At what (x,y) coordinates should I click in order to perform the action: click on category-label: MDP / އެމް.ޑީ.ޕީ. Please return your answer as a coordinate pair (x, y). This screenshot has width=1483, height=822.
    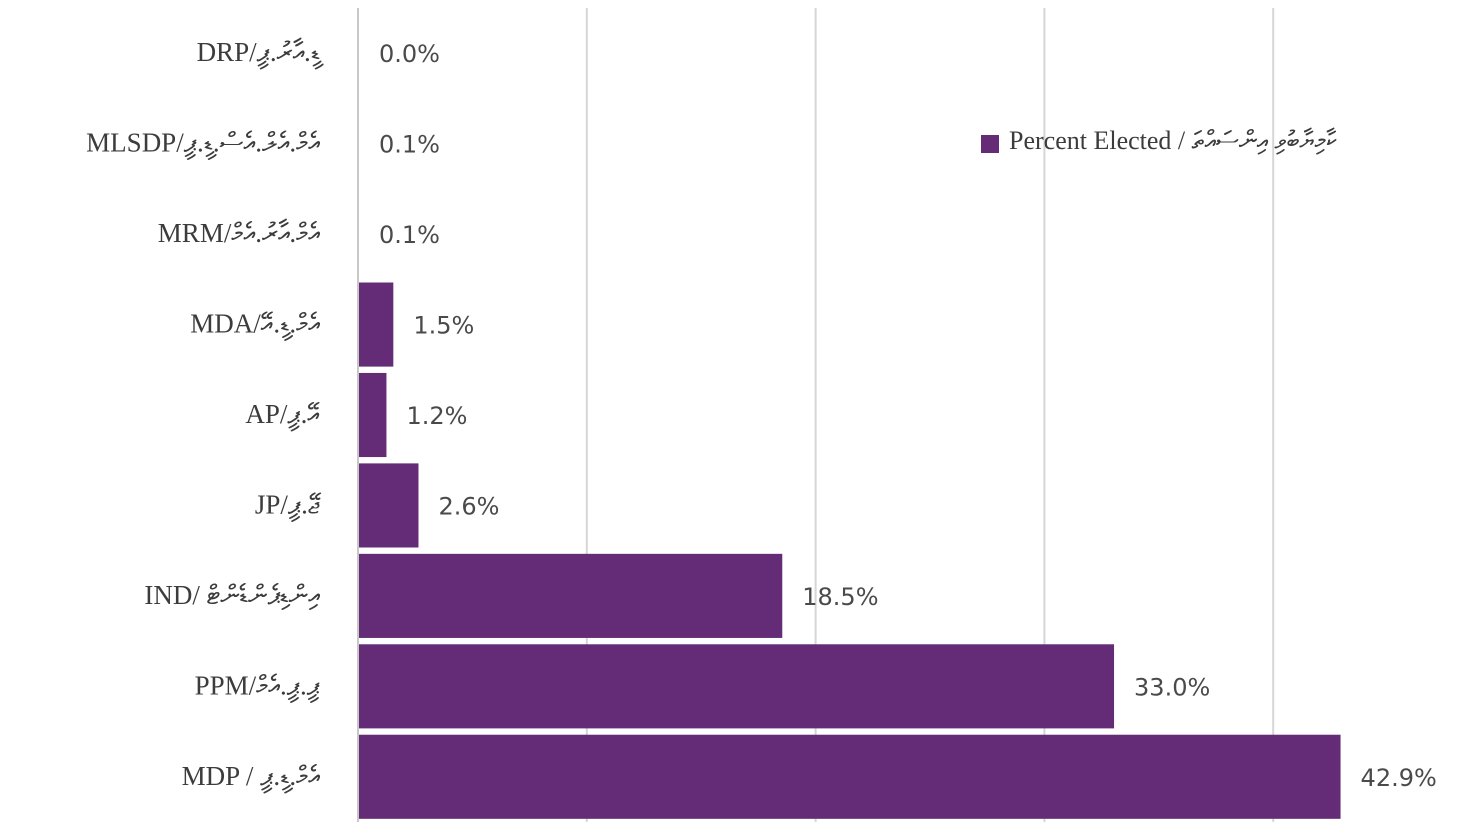
    Looking at the image, I should click on (251, 777).